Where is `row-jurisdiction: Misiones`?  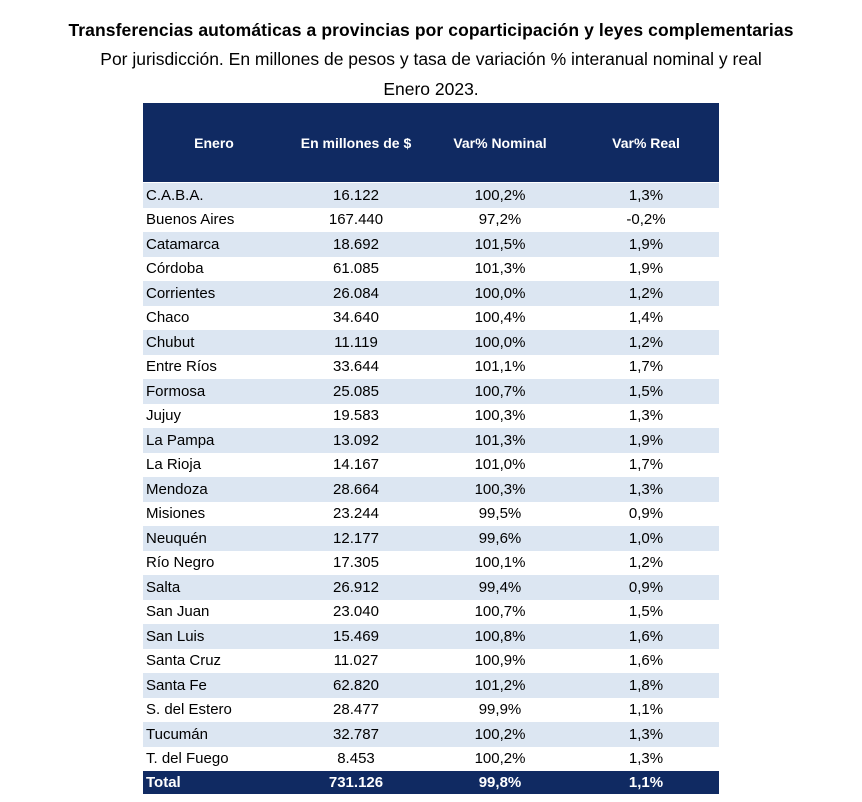
row-jurisdiction: Misiones is located at coordinates (214, 513).